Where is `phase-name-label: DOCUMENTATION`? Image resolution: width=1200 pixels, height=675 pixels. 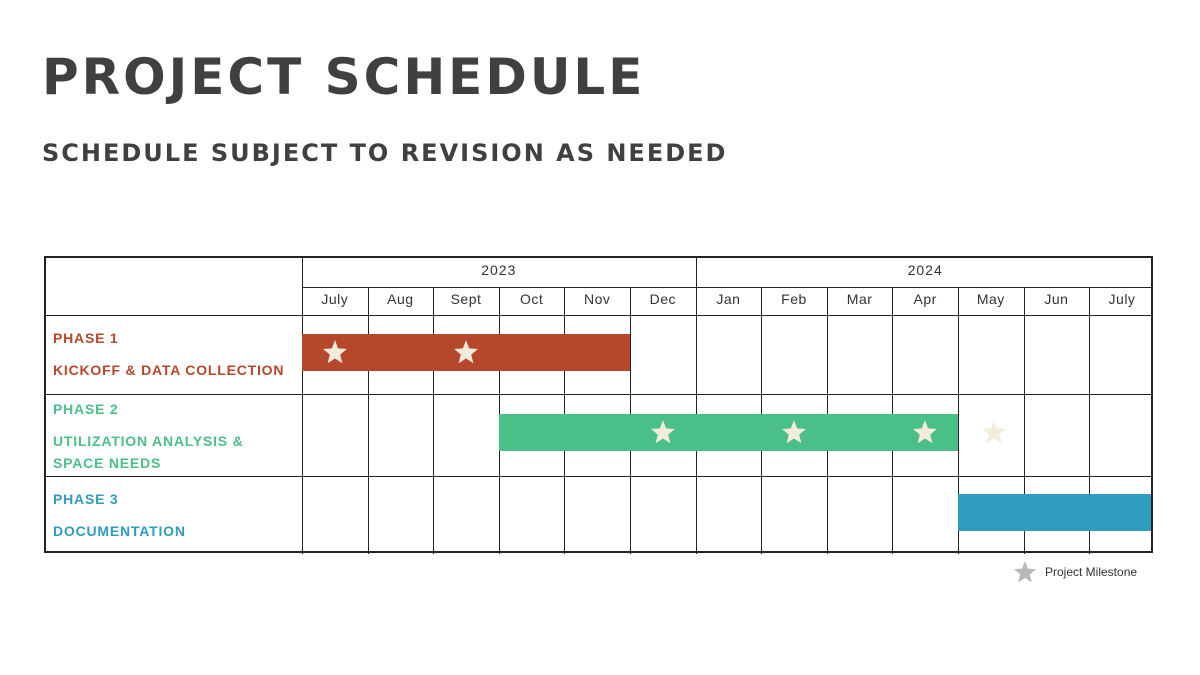
phase-name-label: DOCUMENTATION is located at coordinates (119, 531).